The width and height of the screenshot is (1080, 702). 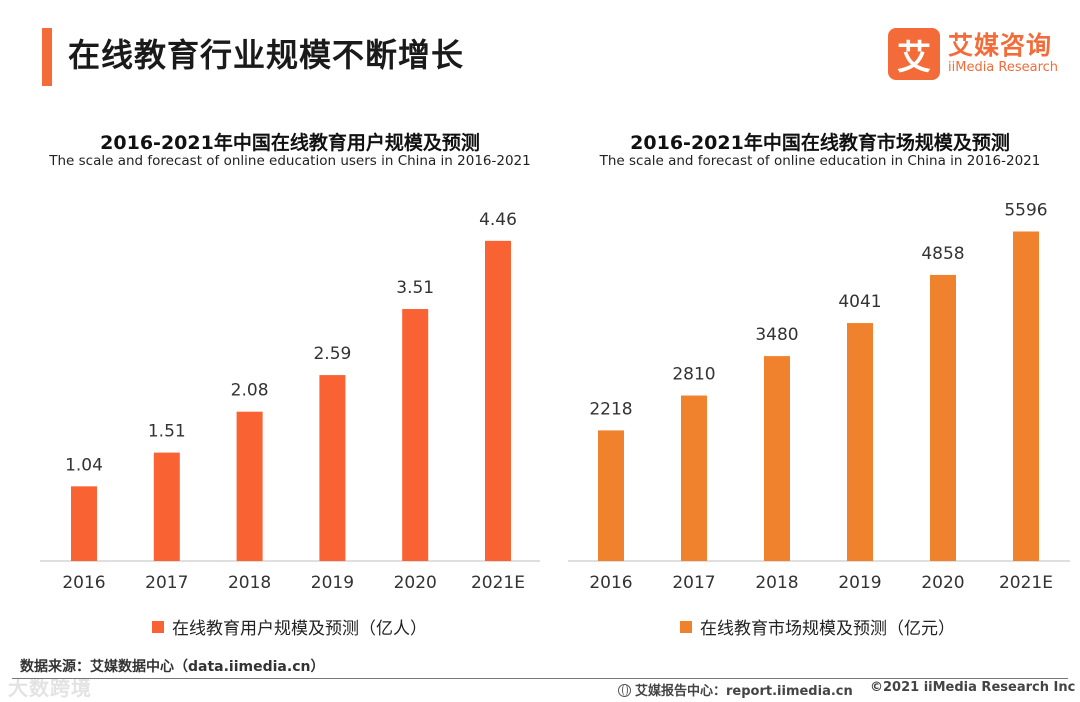 What do you see at coordinates (84, 523) in the screenshot?
I see `users-bar-2016` at bounding box center [84, 523].